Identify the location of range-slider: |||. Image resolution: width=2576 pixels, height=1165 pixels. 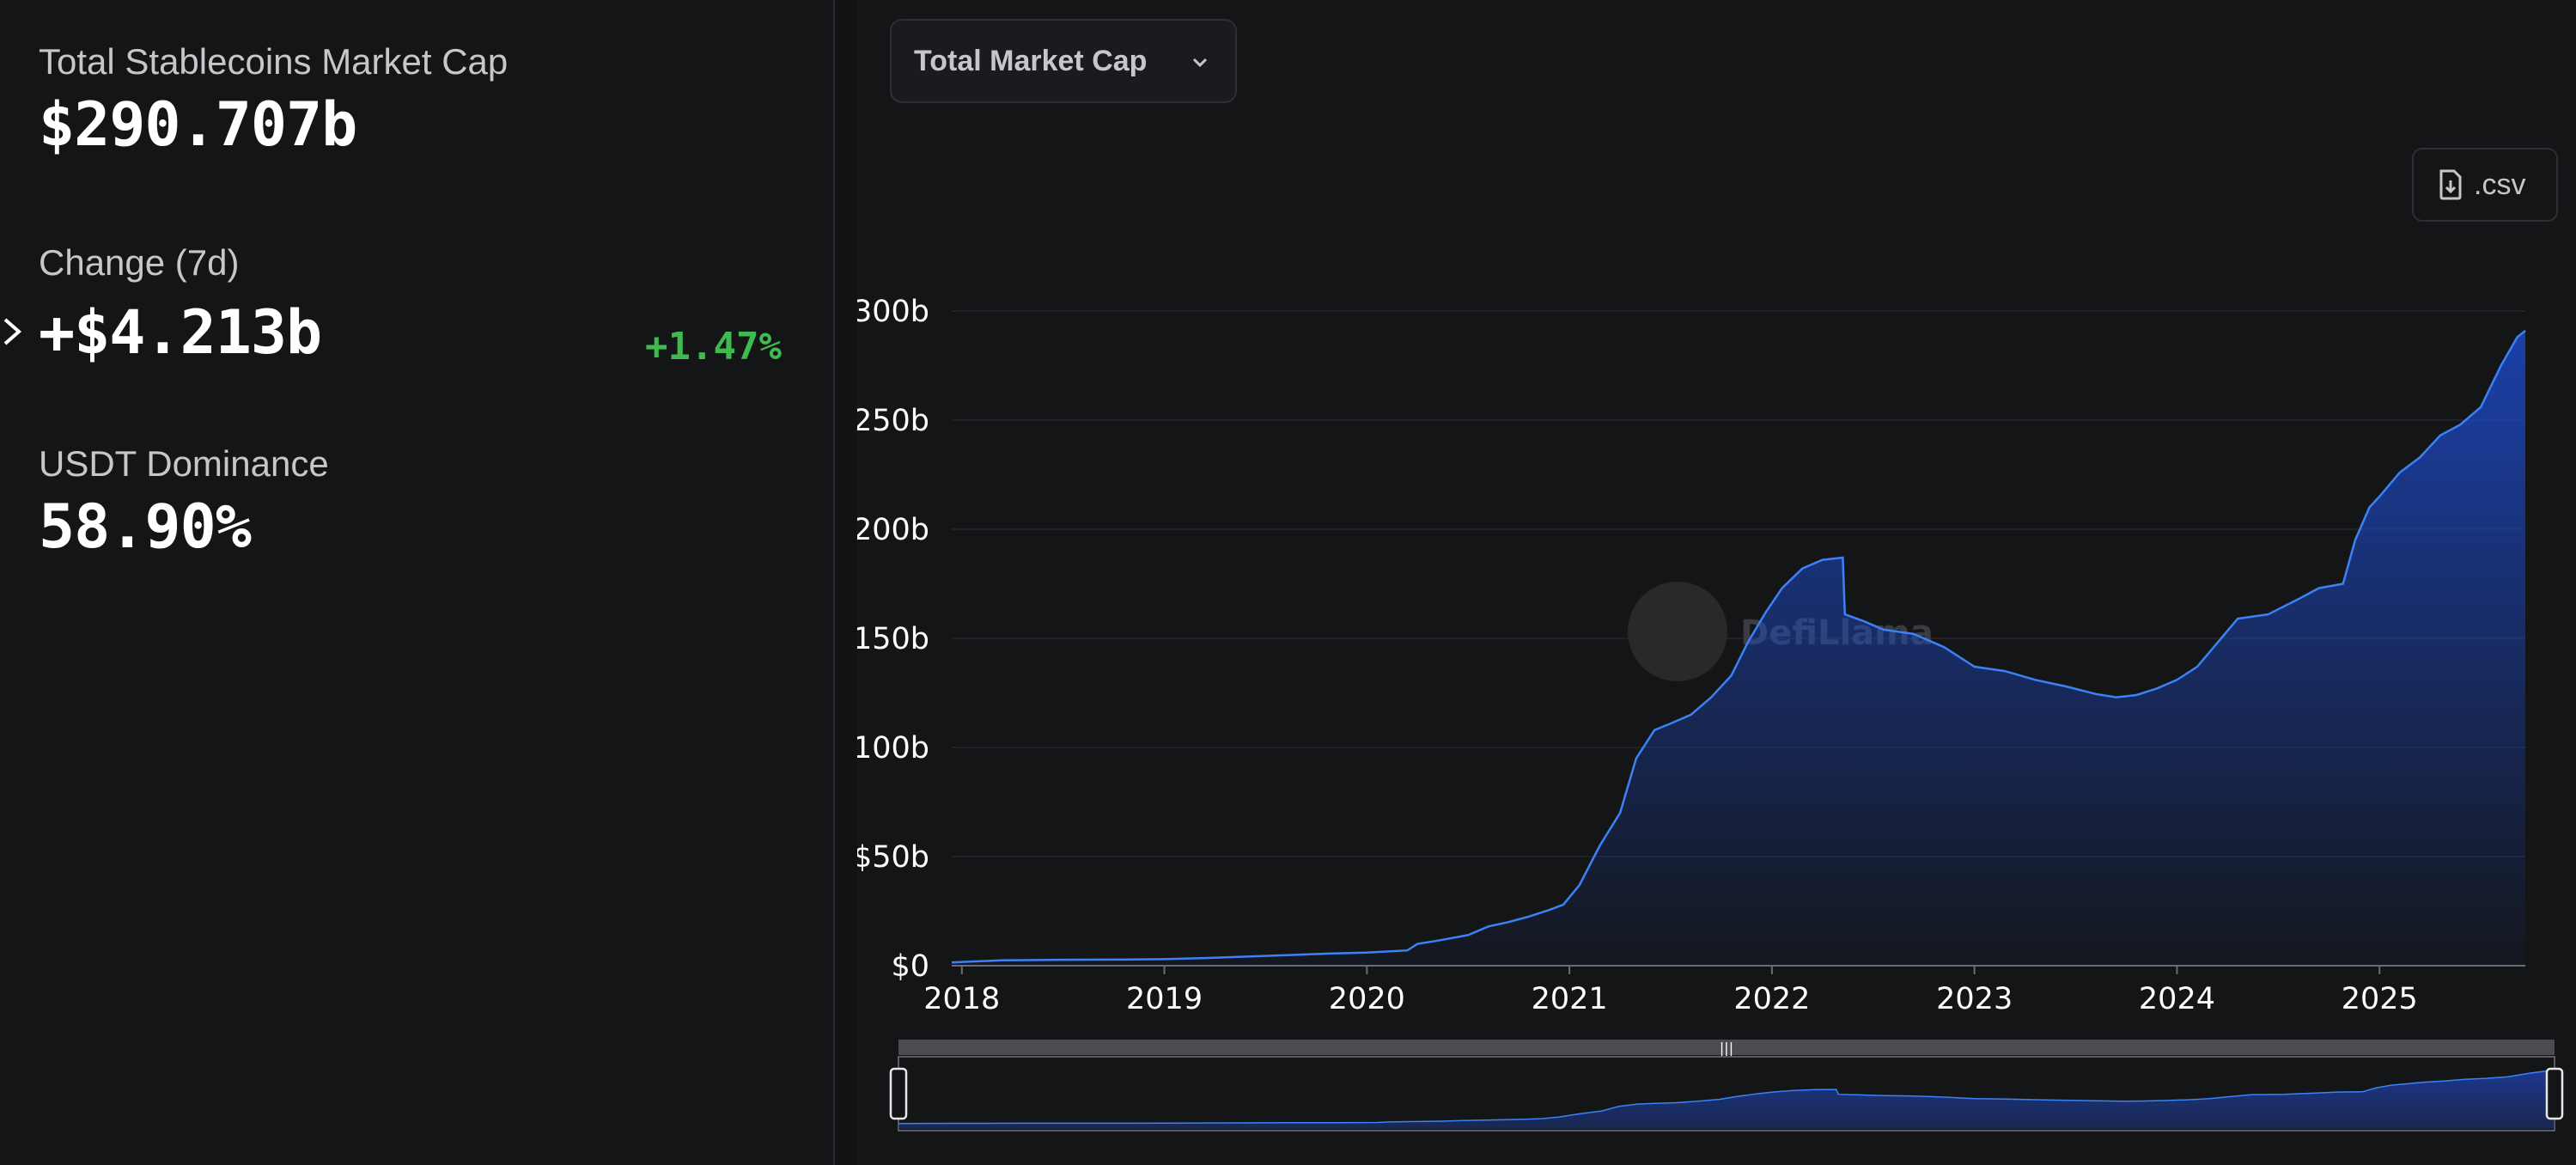
(1726, 1085).